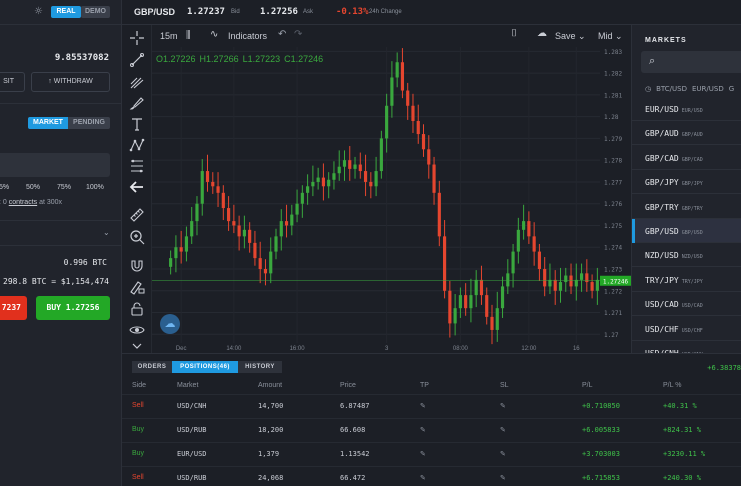 The image size is (741, 486). Describe the element at coordinates (48, 123) in the screenshot. I see `tab-market: MARKET` at that location.